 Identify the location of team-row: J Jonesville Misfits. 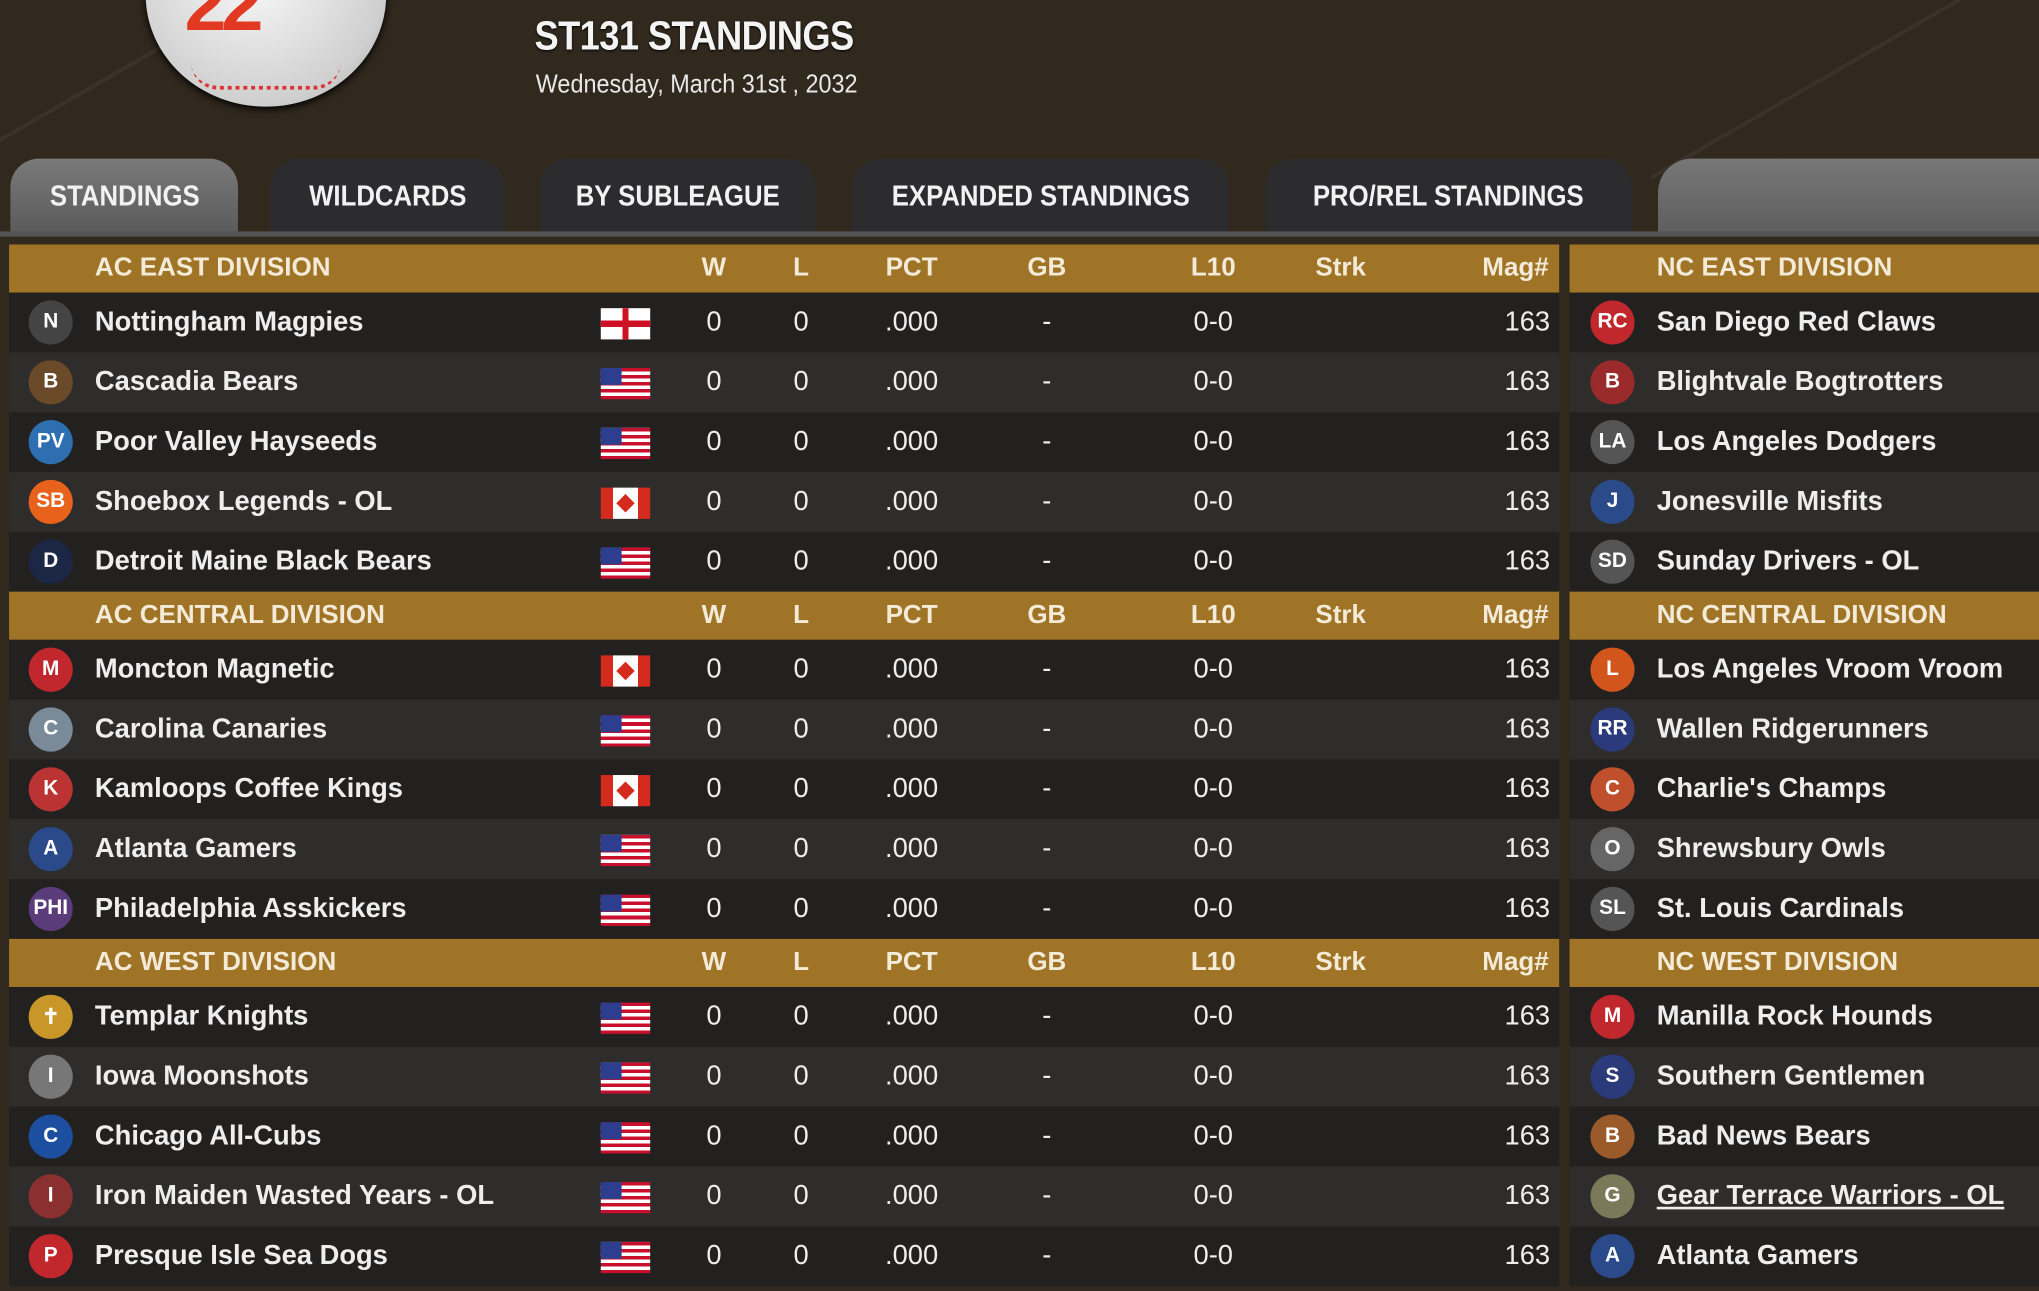
(1804, 502).